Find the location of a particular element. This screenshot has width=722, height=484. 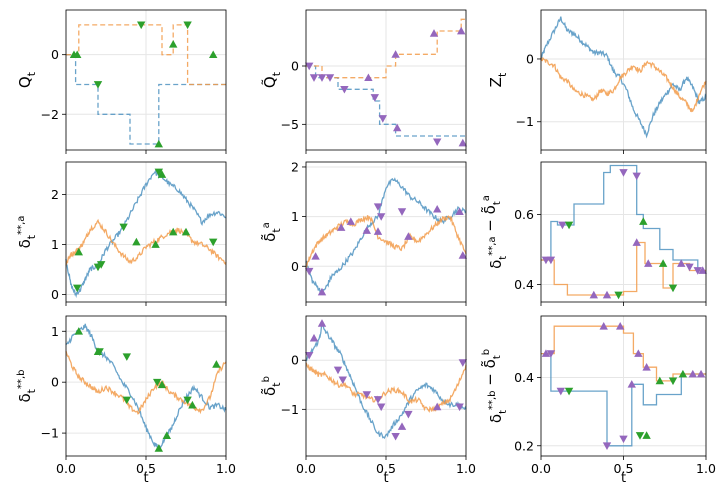

panel-Z: 0 −1 Zt is located at coordinates (597, 81).